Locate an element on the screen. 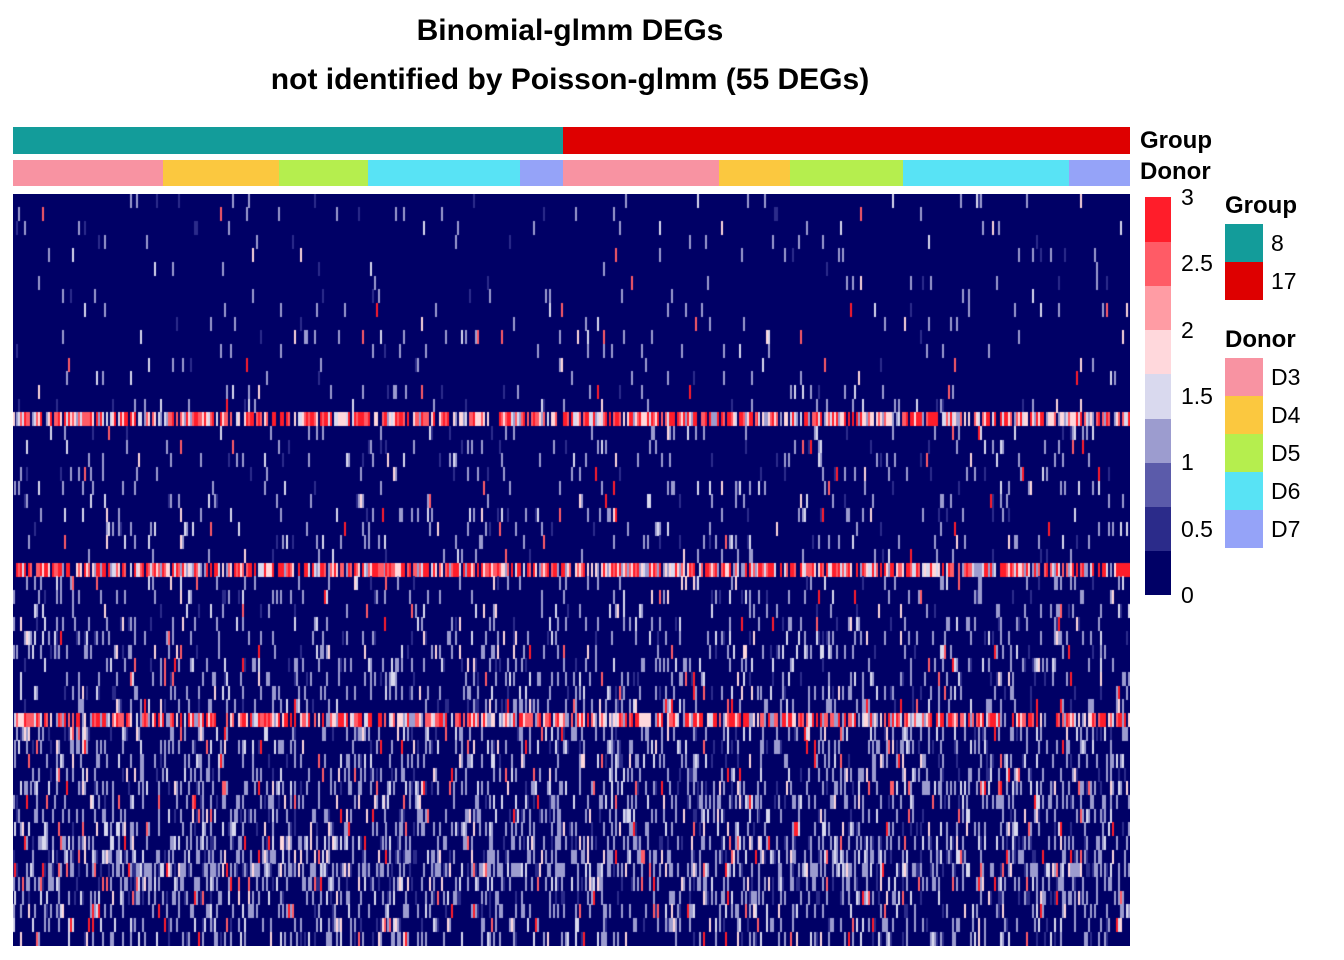 Image resolution: width=1344 pixels, height=960 pixels. group-legend-label: 8 is located at coordinates (1277, 243).